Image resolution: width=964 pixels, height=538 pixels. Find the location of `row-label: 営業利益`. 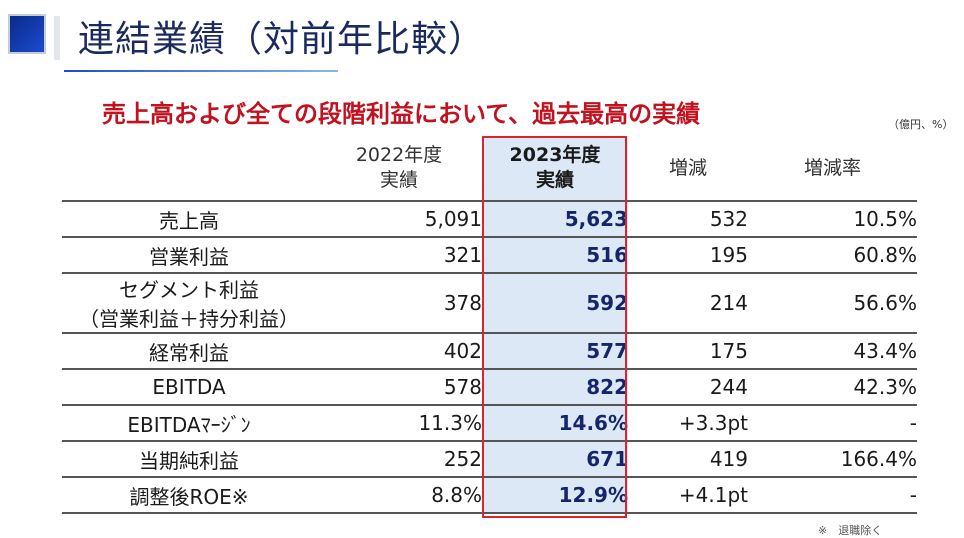

row-label: 営業利益 is located at coordinates (189, 256).